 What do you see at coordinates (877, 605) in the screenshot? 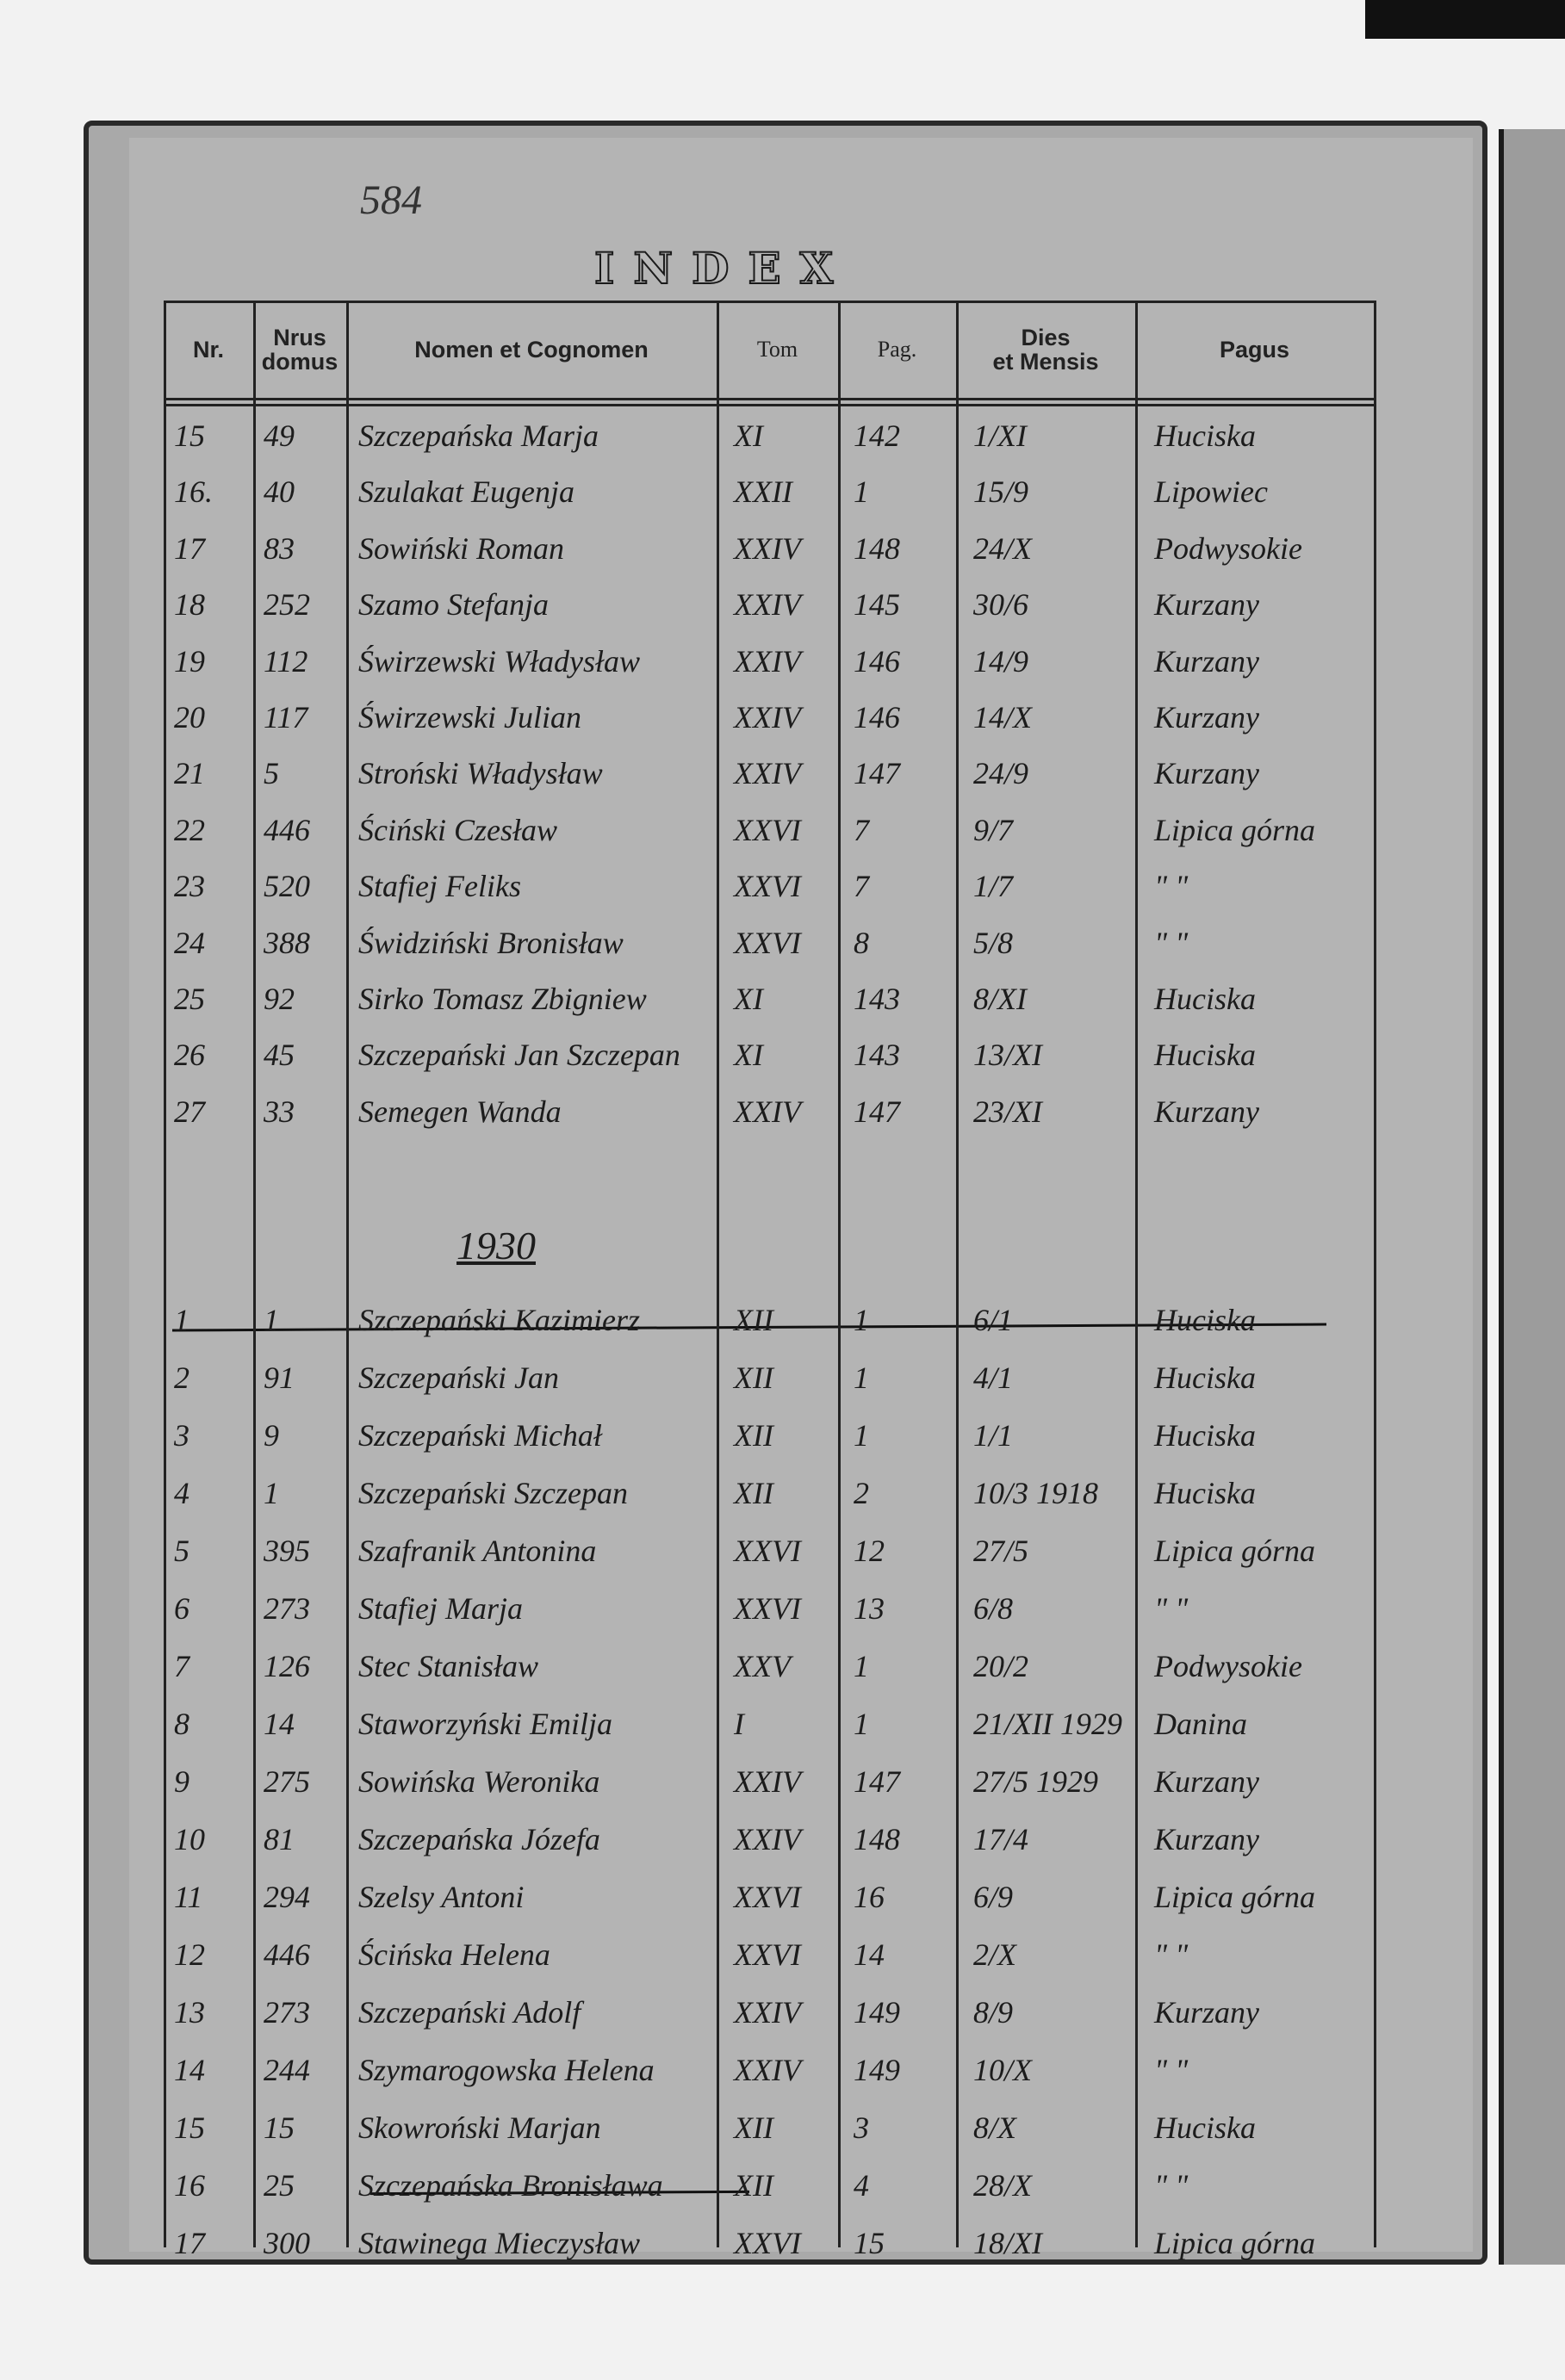
I see `table-cell: 145` at bounding box center [877, 605].